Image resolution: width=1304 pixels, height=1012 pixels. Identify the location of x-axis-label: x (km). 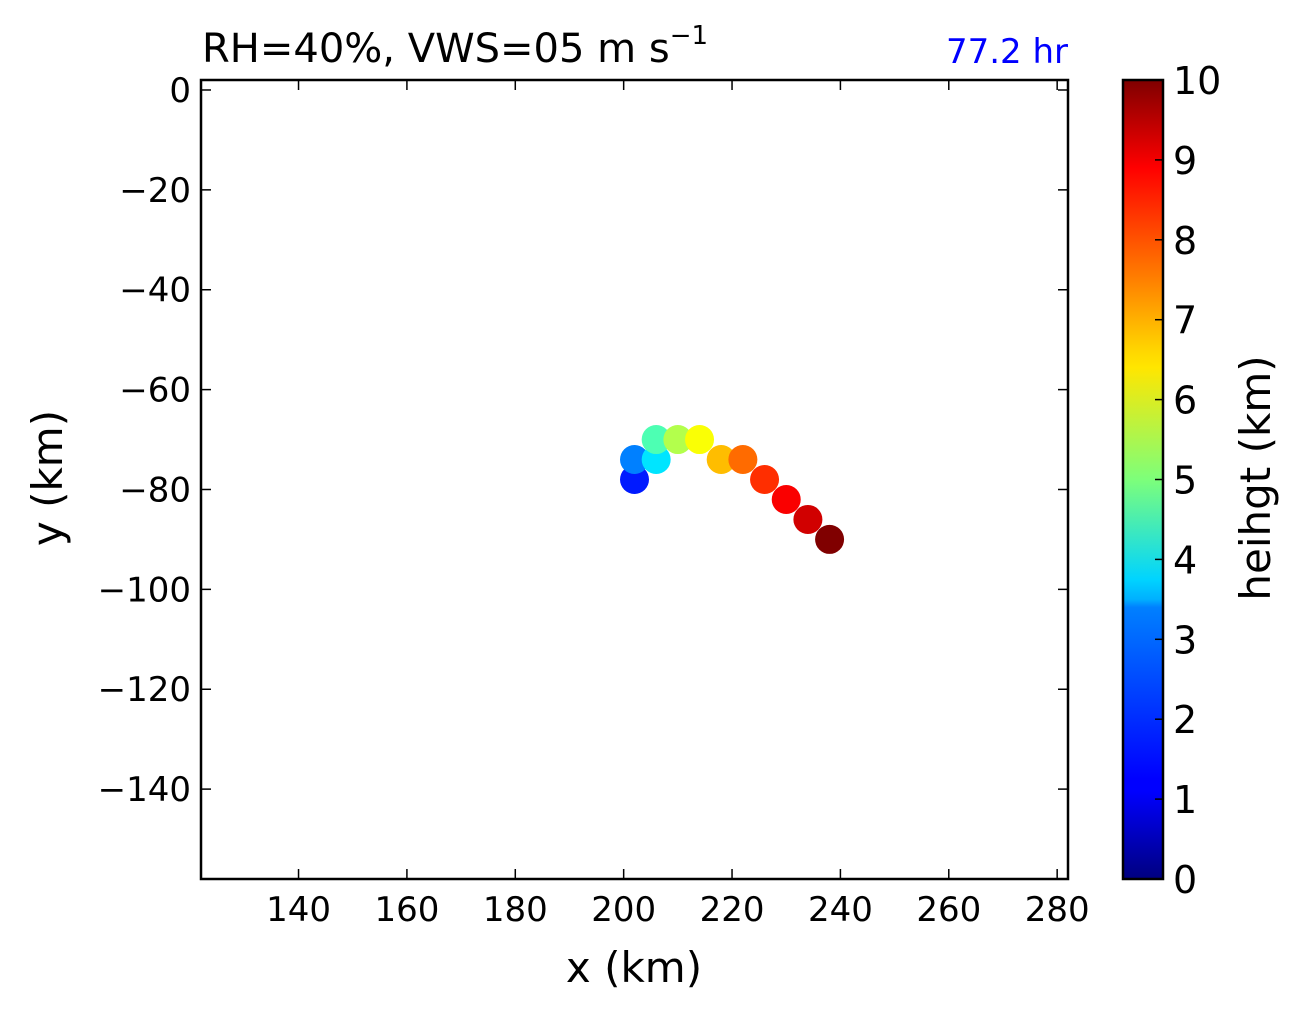
(634, 967).